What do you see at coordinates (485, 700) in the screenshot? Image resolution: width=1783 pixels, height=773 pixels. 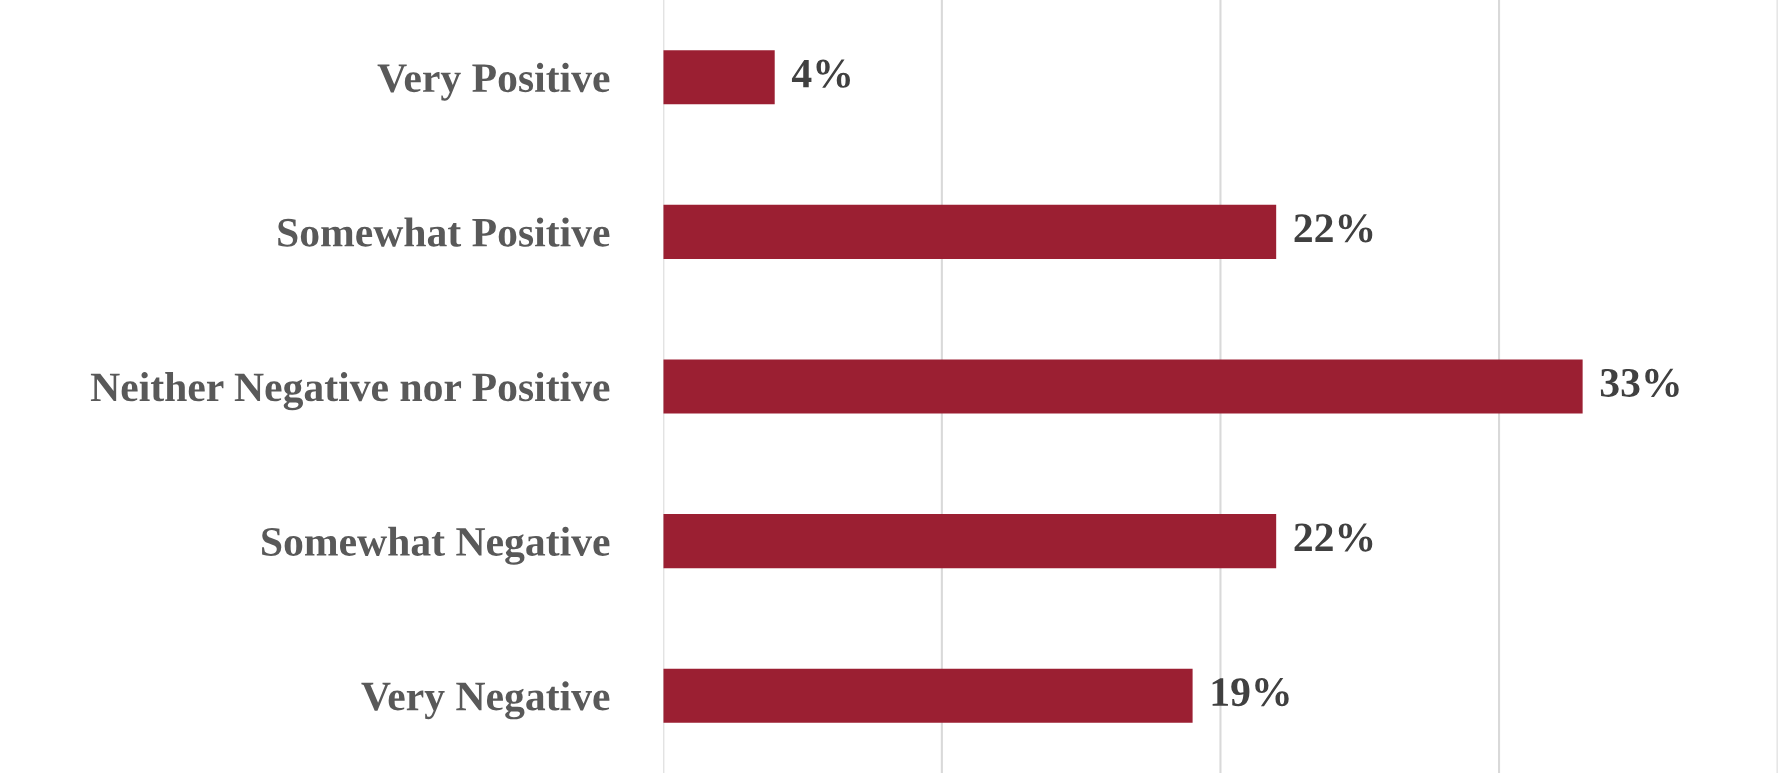 I see `y-tick-label: Very Negative` at bounding box center [485, 700].